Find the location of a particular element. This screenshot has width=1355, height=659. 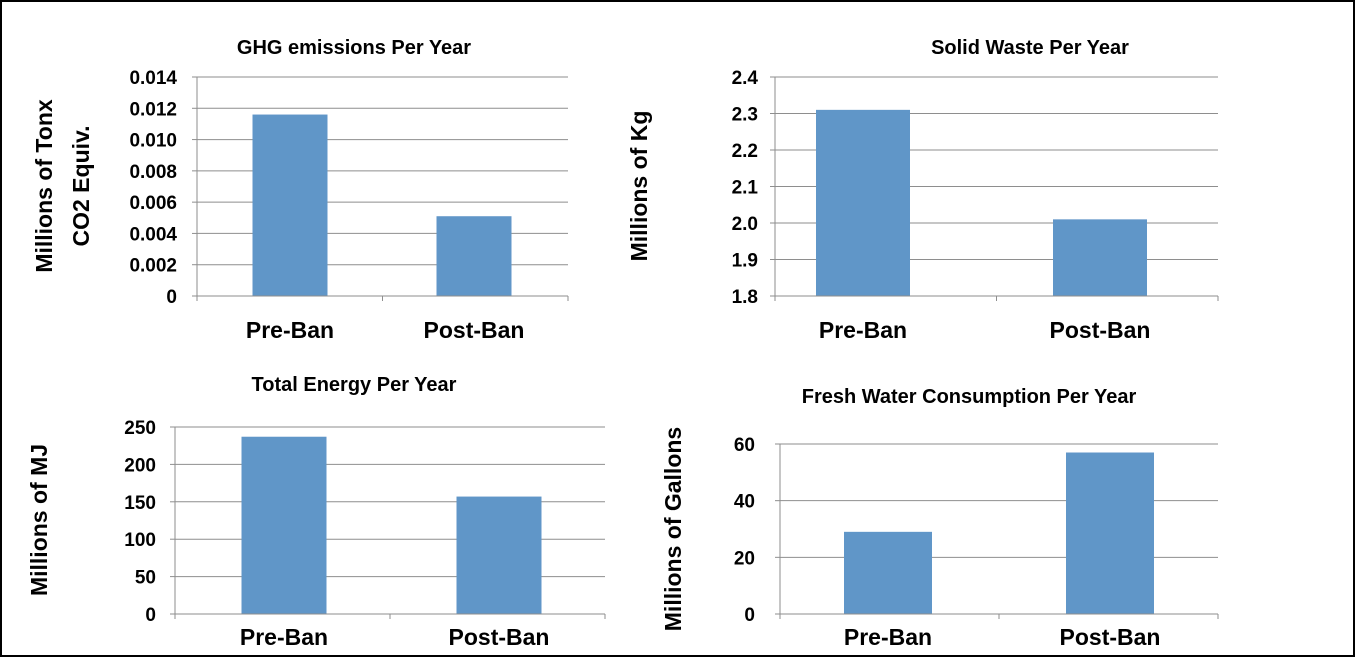

y-tick-label: 50 is located at coordinates (145, 578).